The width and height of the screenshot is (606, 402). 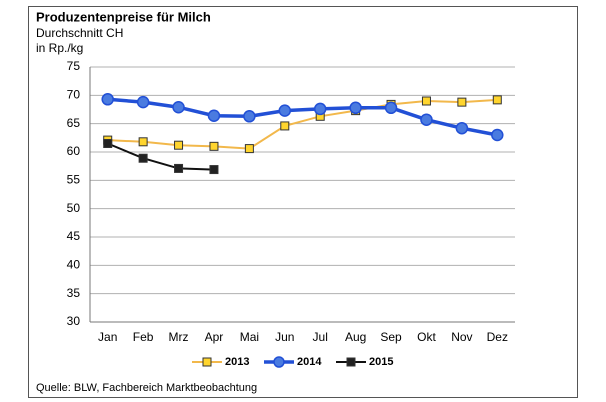 I want to click on x-tick-label: Aug, so click(x=355, y=337).